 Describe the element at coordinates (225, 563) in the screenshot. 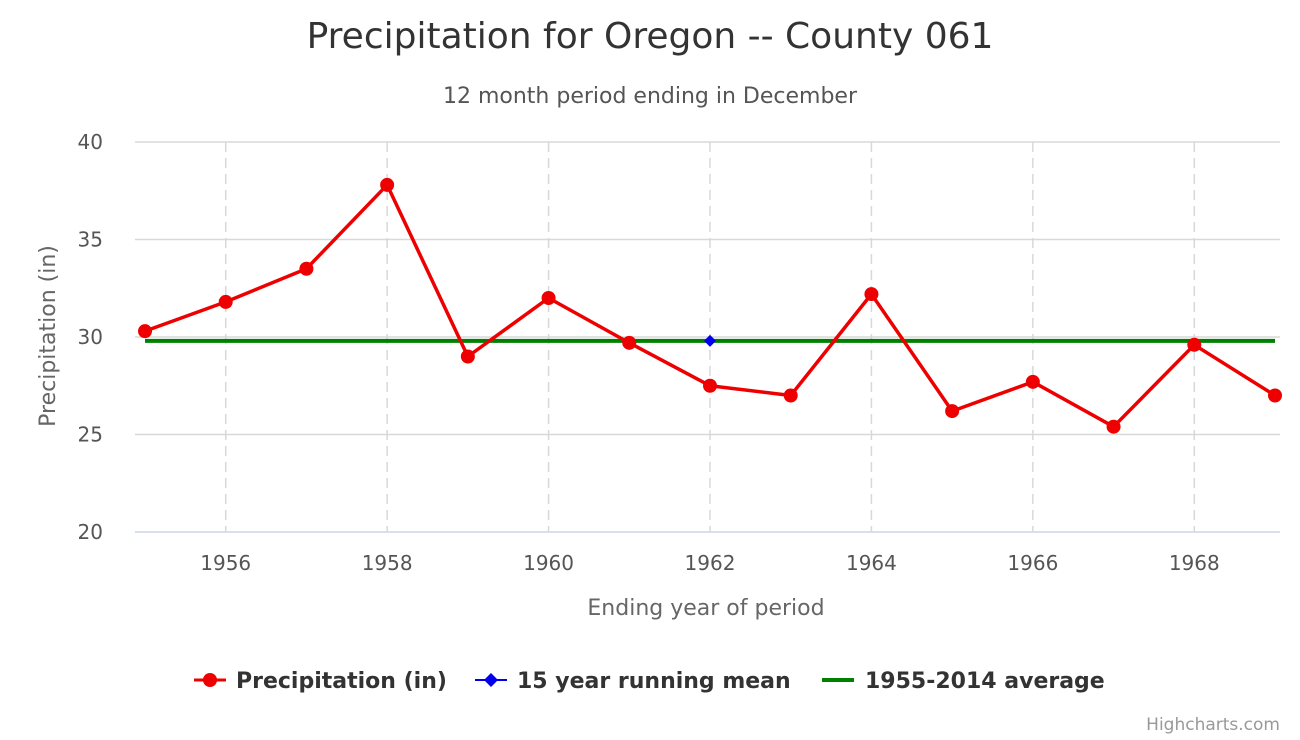

I see `x-tick-label: 1956` at that location.